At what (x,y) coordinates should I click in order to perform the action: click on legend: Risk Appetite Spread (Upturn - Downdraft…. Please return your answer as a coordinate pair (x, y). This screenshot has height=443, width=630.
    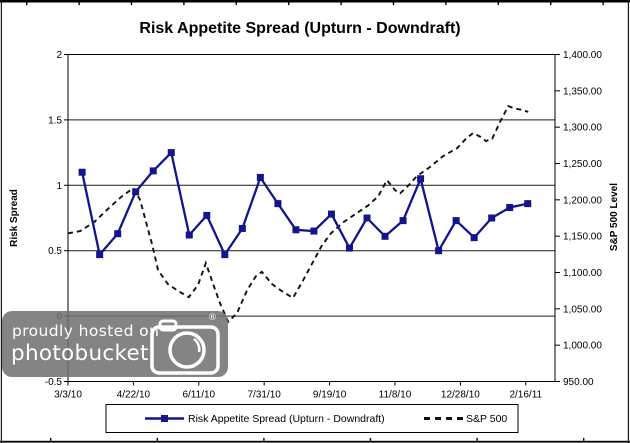
    Looking at the image, I should click on (312, 418).